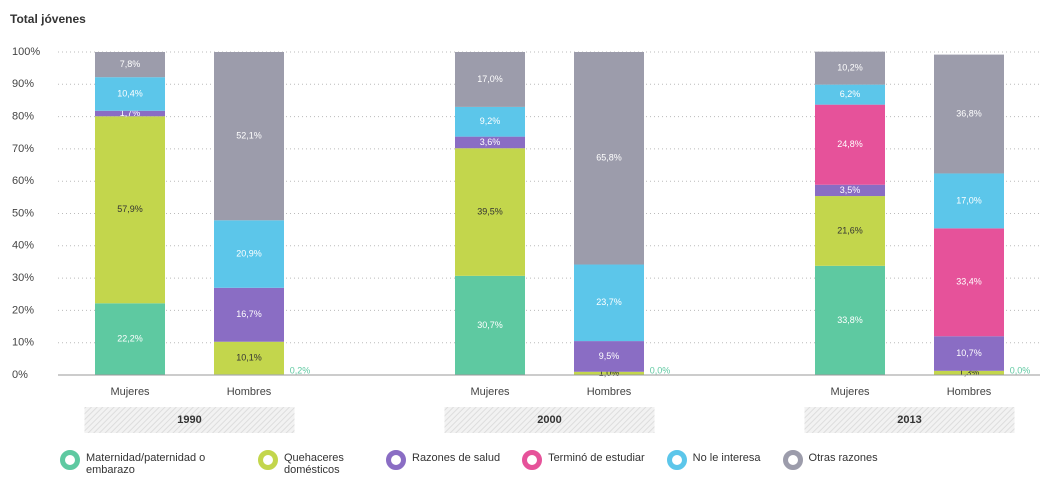  I want to click on data-label: 1,0%, so click(609, 373).